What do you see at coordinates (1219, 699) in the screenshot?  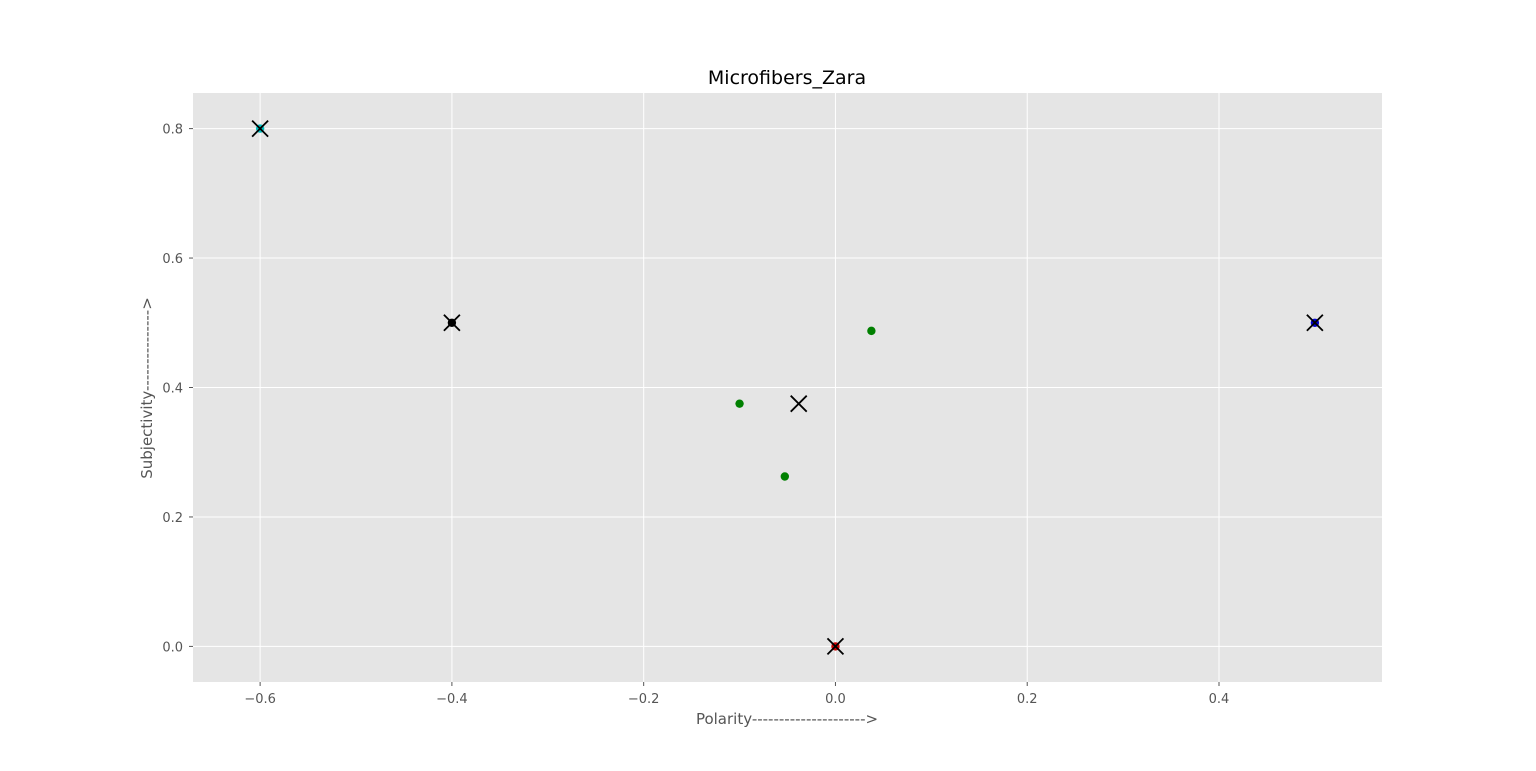 I see `x-tick-label: 0.4` at bounding box center [1219, 699].